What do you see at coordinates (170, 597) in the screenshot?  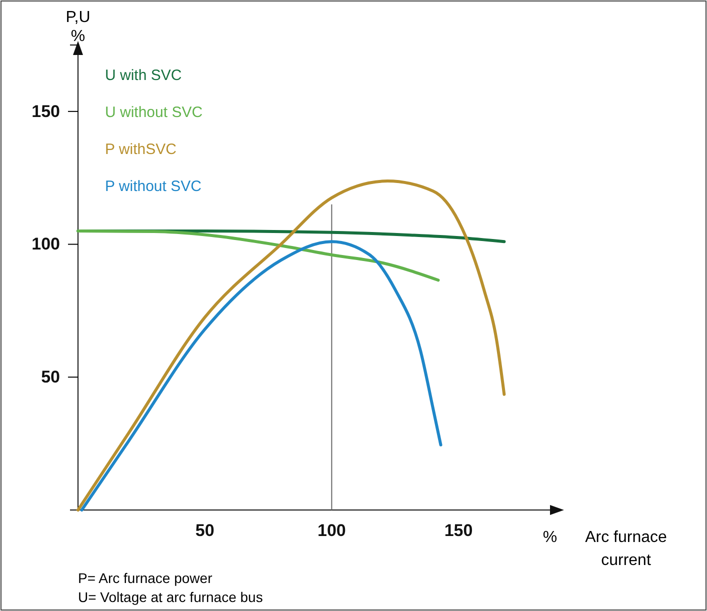 I see `text: U= Voltage at arc furnace bus` at bounding box center [170, 597].